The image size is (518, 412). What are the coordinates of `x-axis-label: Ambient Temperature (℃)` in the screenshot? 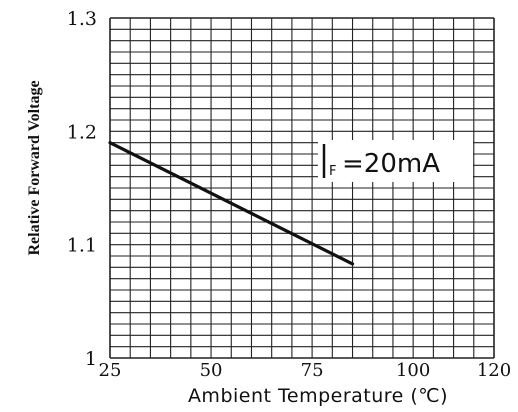 It's located at (318, 396).